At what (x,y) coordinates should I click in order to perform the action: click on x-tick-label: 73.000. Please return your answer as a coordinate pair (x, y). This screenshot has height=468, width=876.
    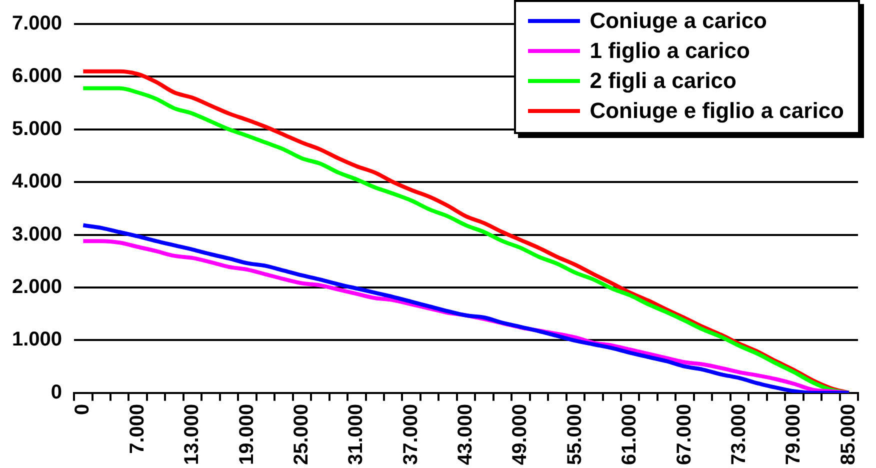
    Looking at the image, I should click on (739, 434).